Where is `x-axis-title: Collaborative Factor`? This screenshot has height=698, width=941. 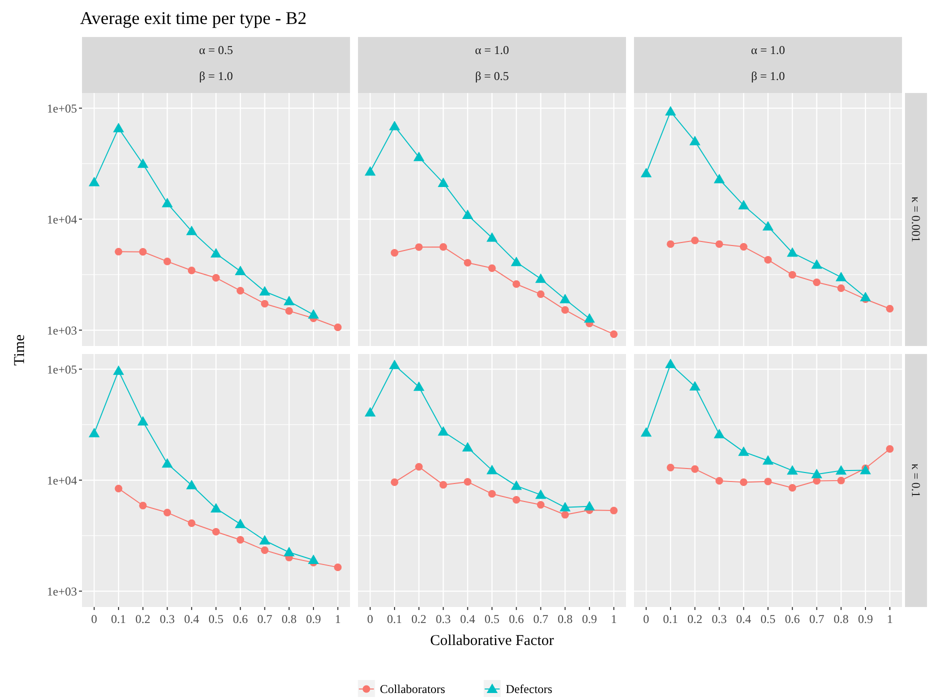
x-axis-title: Collaborative Factor is located at coordinates (492, 641).